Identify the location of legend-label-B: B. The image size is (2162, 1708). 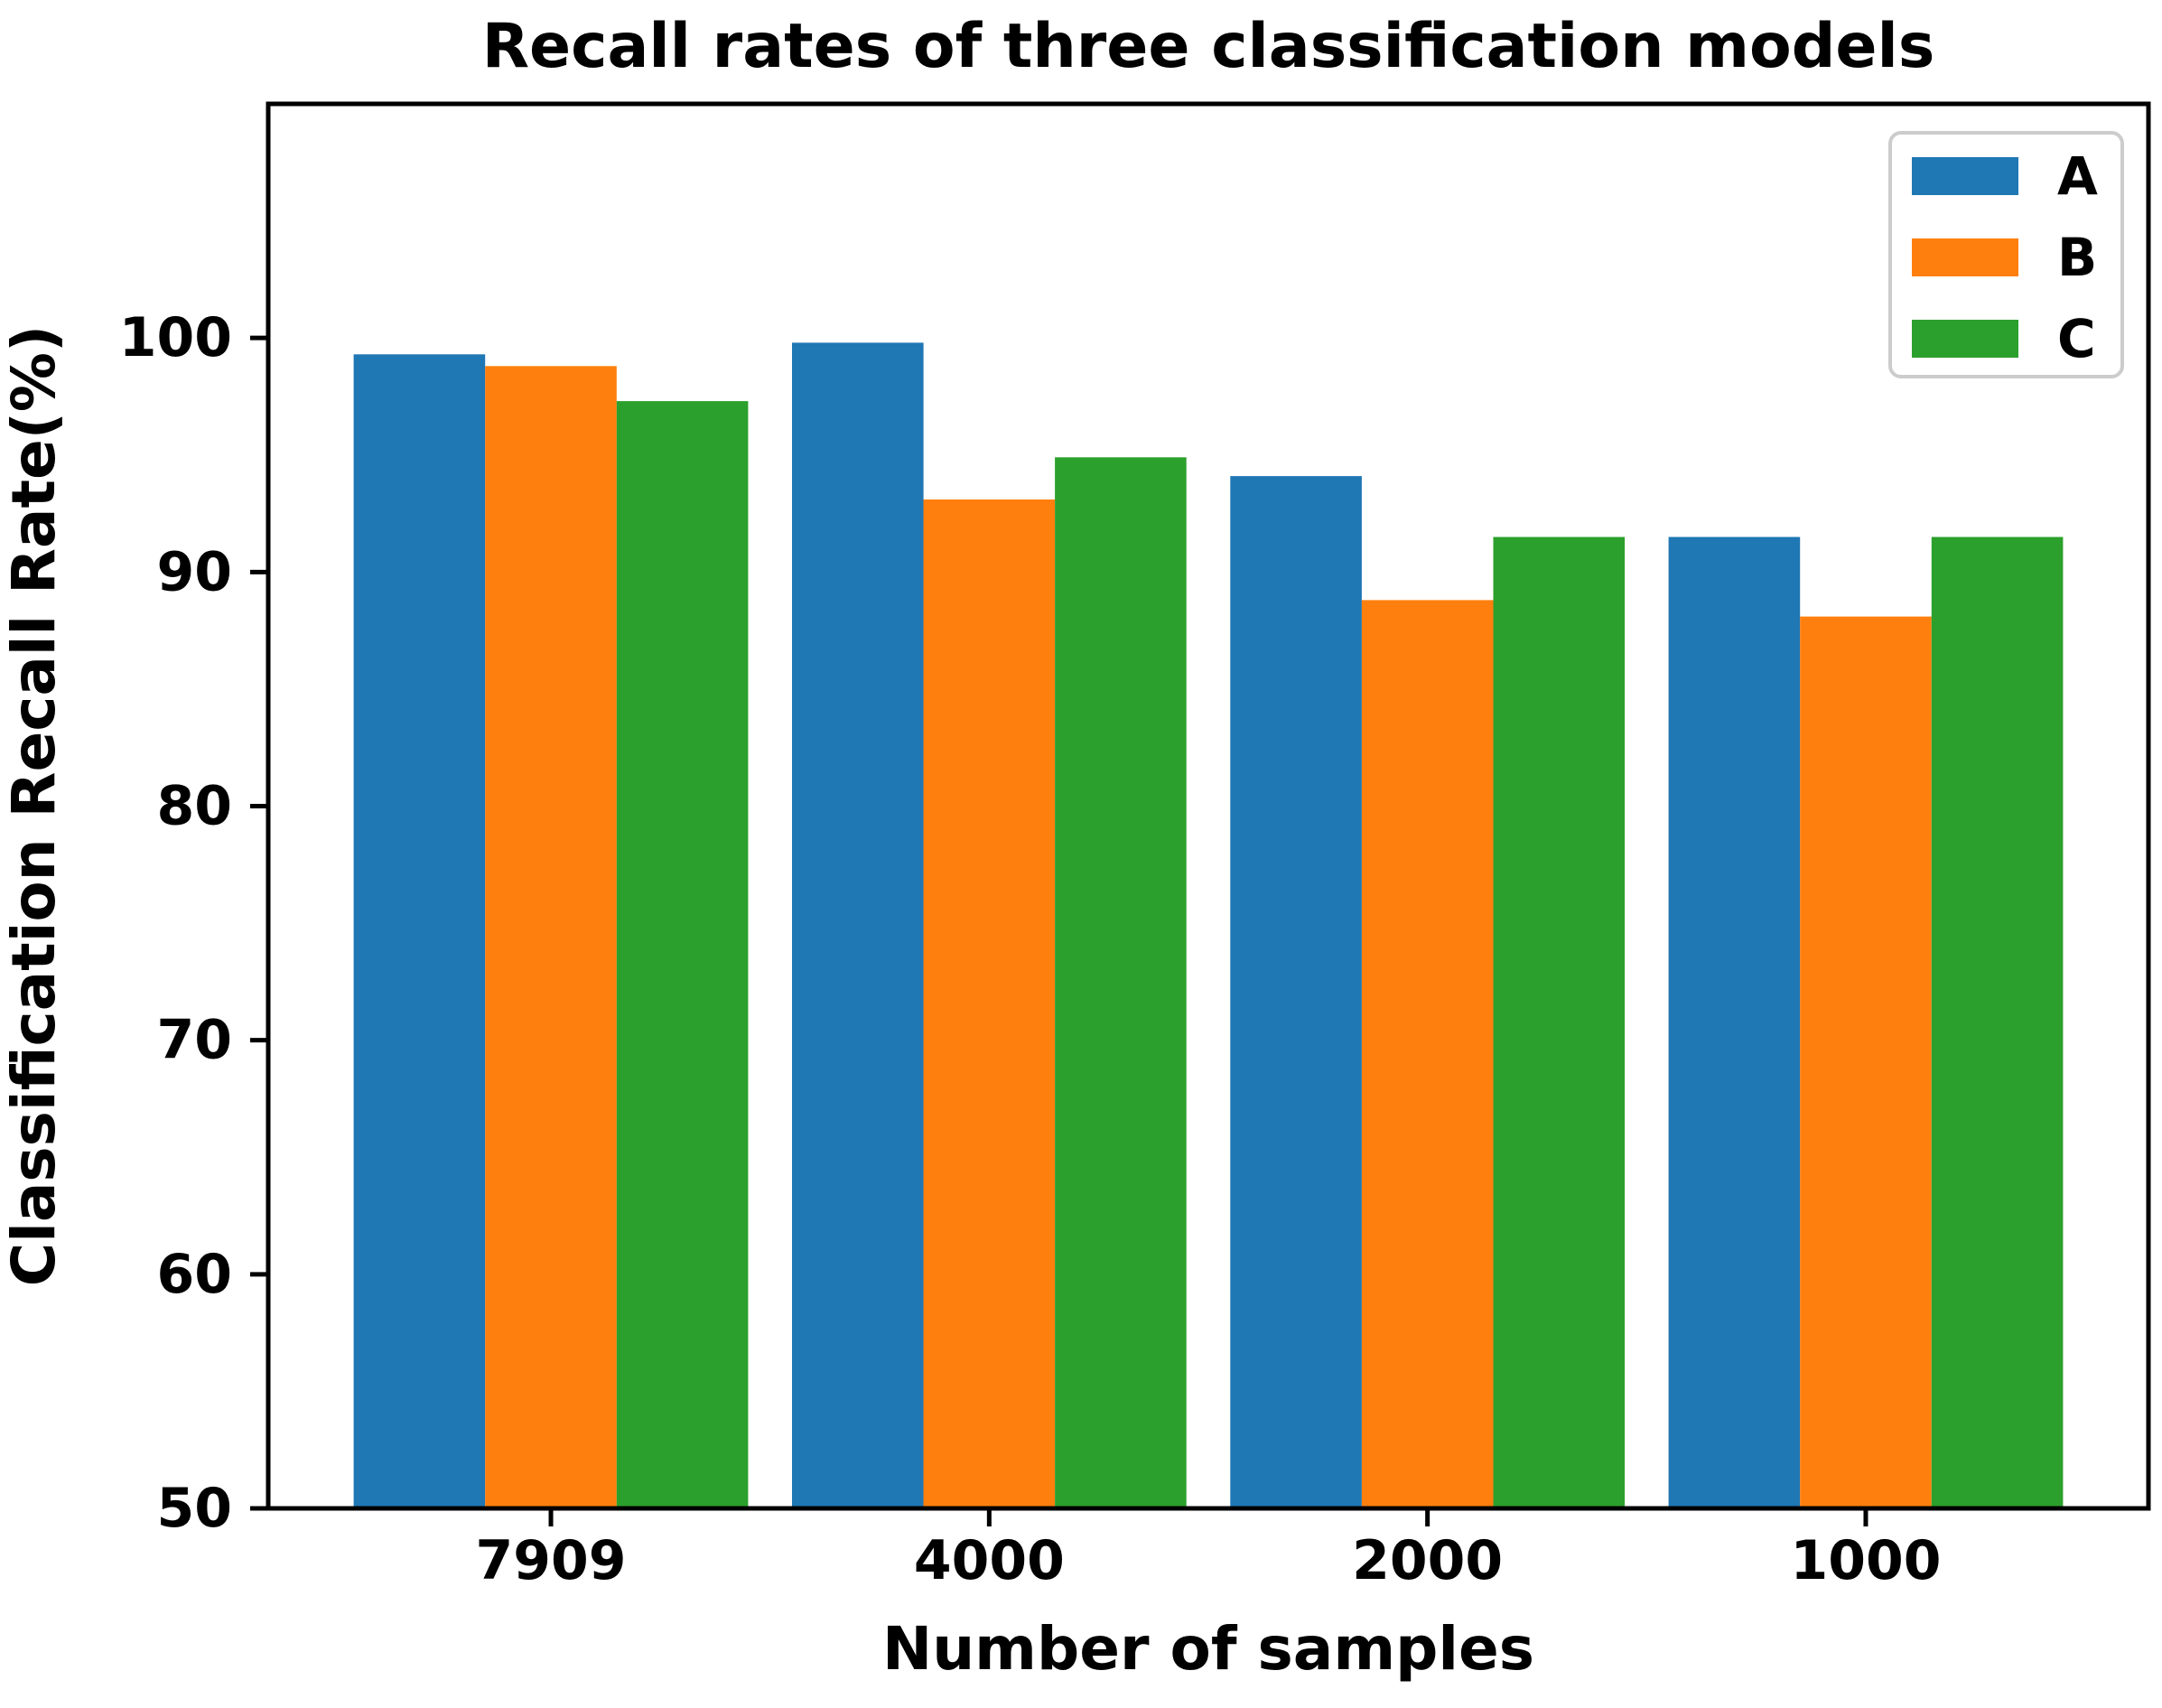
(2077, 257).